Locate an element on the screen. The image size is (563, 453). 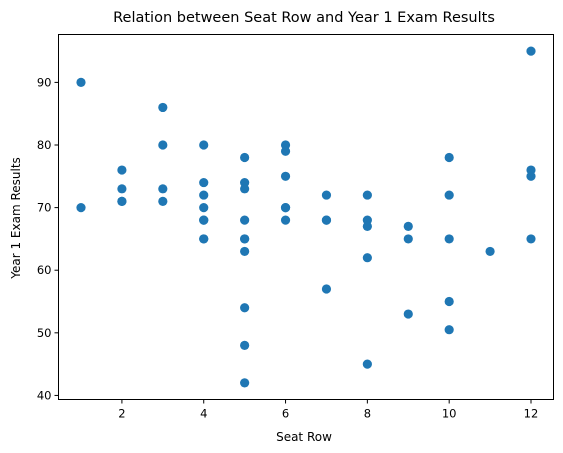
x-tick-label: 10 is located at coordinates (449, 414).